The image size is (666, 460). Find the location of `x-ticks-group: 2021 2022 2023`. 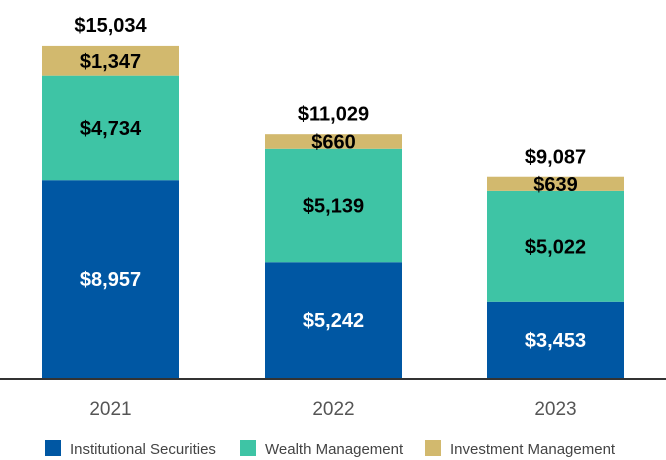

x-ticks-group: 2021 2022 2023 is located at coordinates (332, 409).